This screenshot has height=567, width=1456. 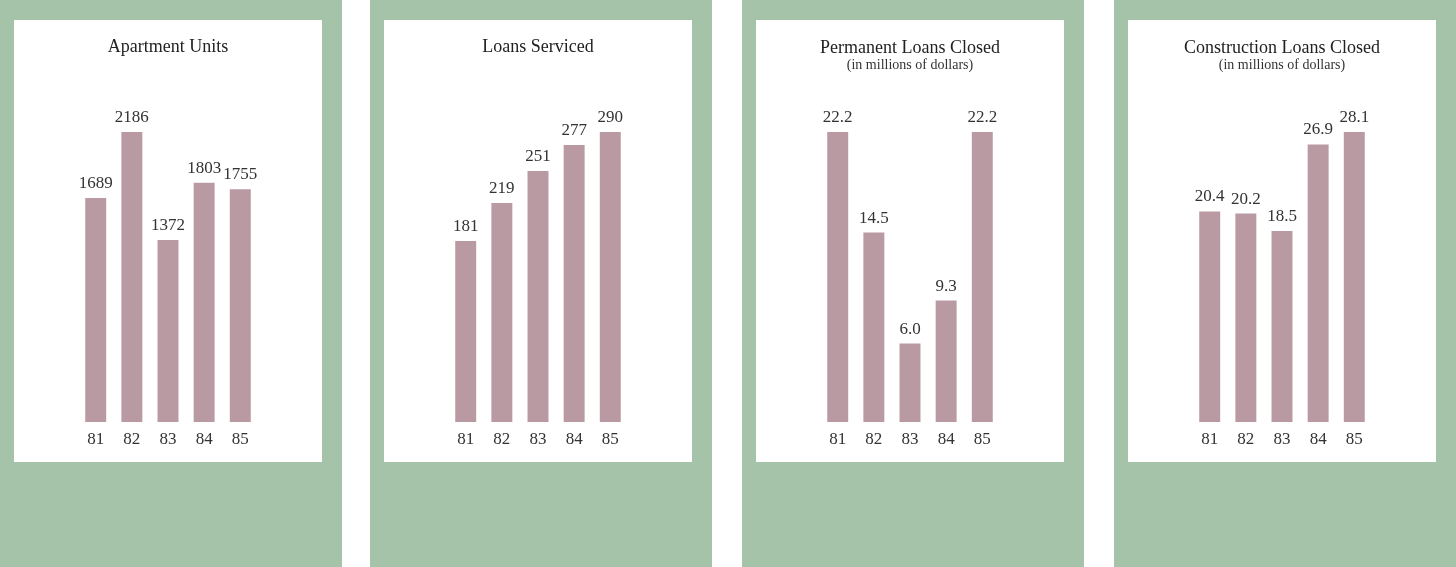 What do you see at coordinates (873, 217) in the screenshot?
I see `data-label: 14.5` at bounding box center [873, 217].